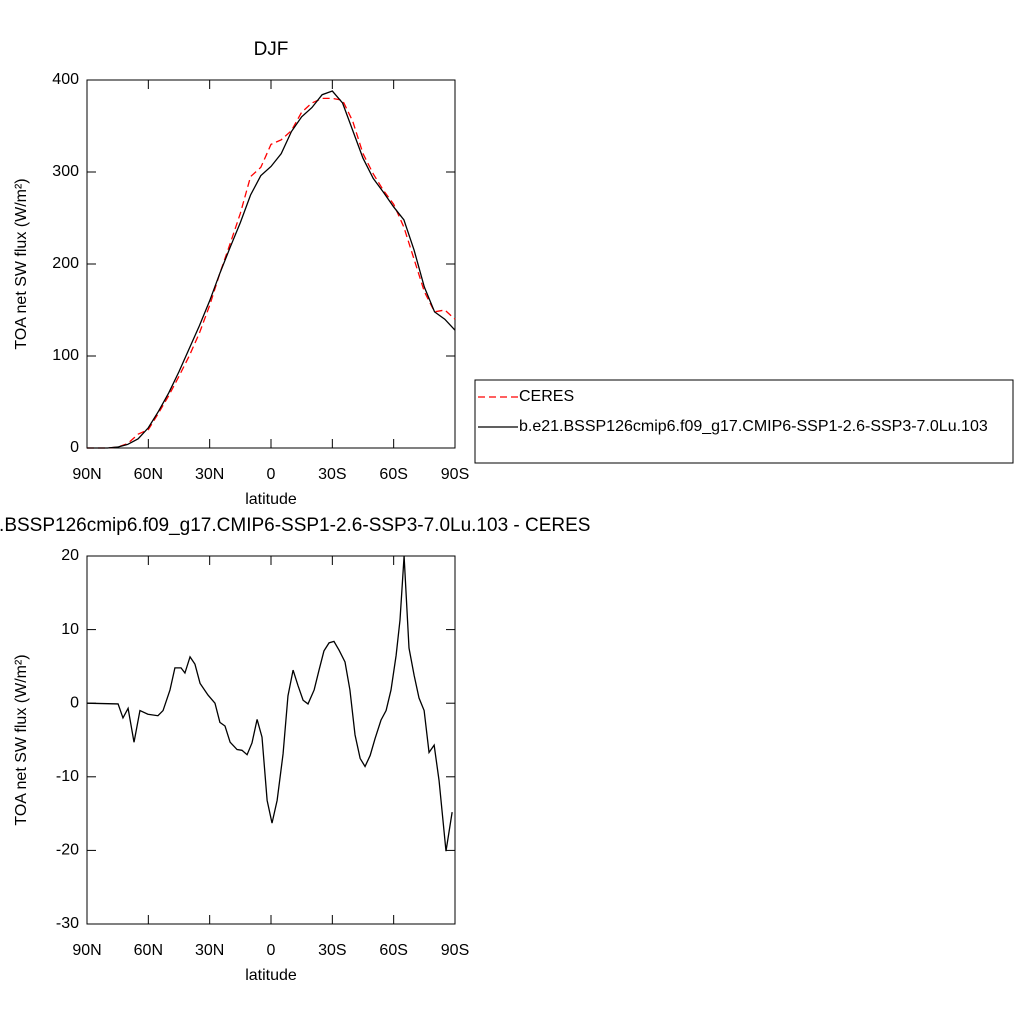 This screenshot has width=1024, height=1024. Describe the element at coordinates (70, 629) in the screenshot. I see `y-tick-label: 10` at that location.